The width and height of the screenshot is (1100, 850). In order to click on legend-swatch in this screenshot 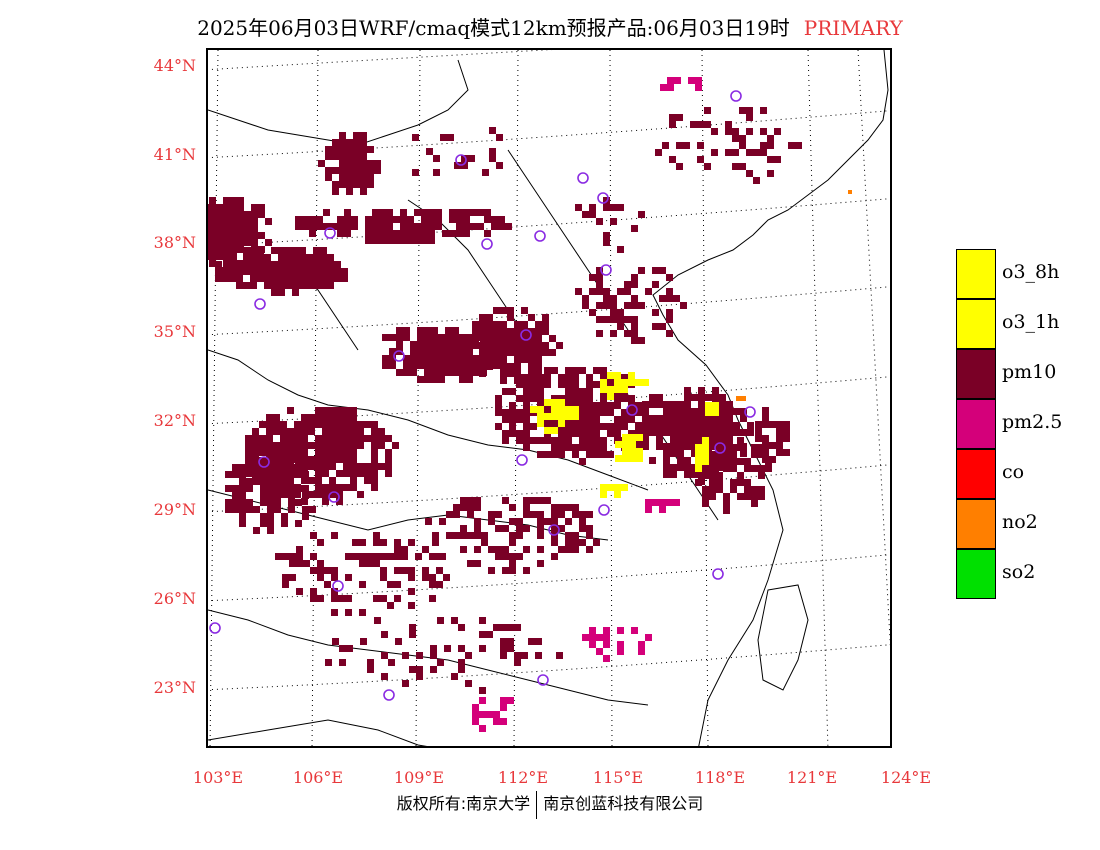, I will do `click(976, 324)`.